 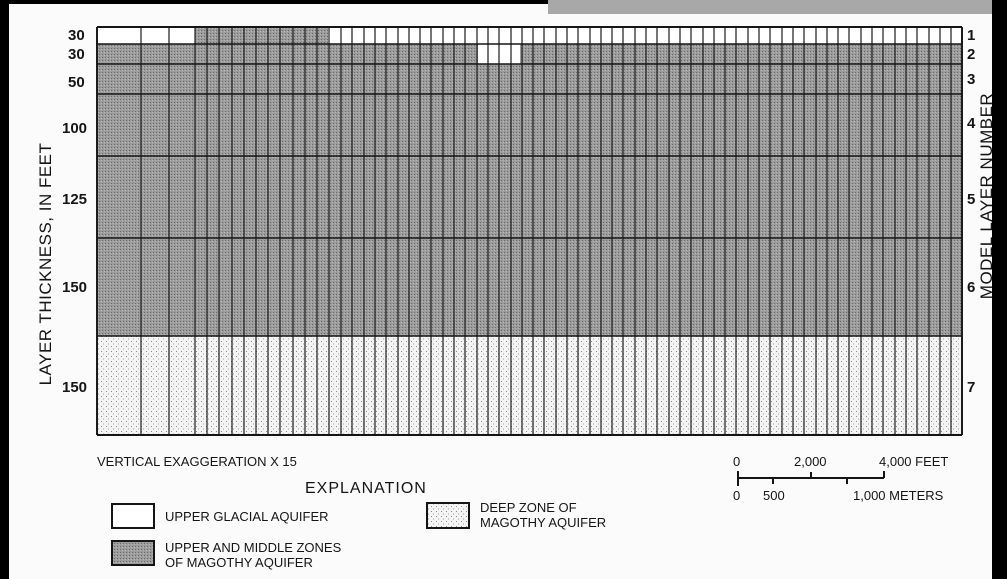 What do you see at coordinates (261, 35) in the screenshot?
I see `zone-magothy-outcrop-layer1` at bounding box center [261, 35].